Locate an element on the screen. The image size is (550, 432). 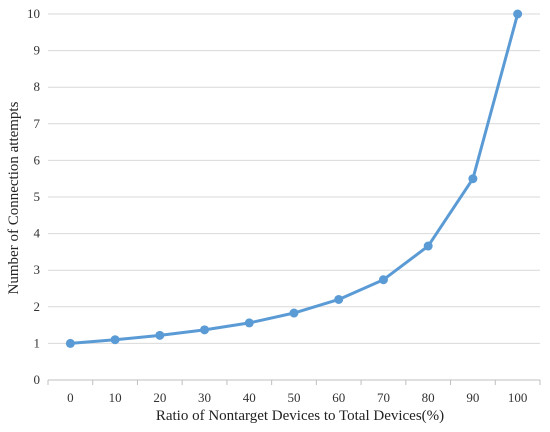
y-tick-label-2: 2 is located at coordinates (37, 306).